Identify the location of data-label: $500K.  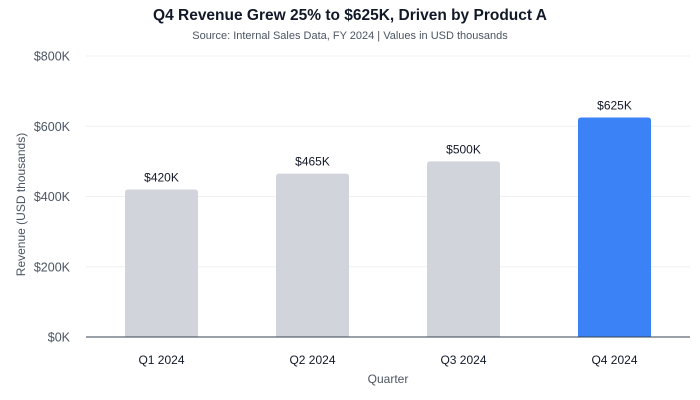
(463, 149).